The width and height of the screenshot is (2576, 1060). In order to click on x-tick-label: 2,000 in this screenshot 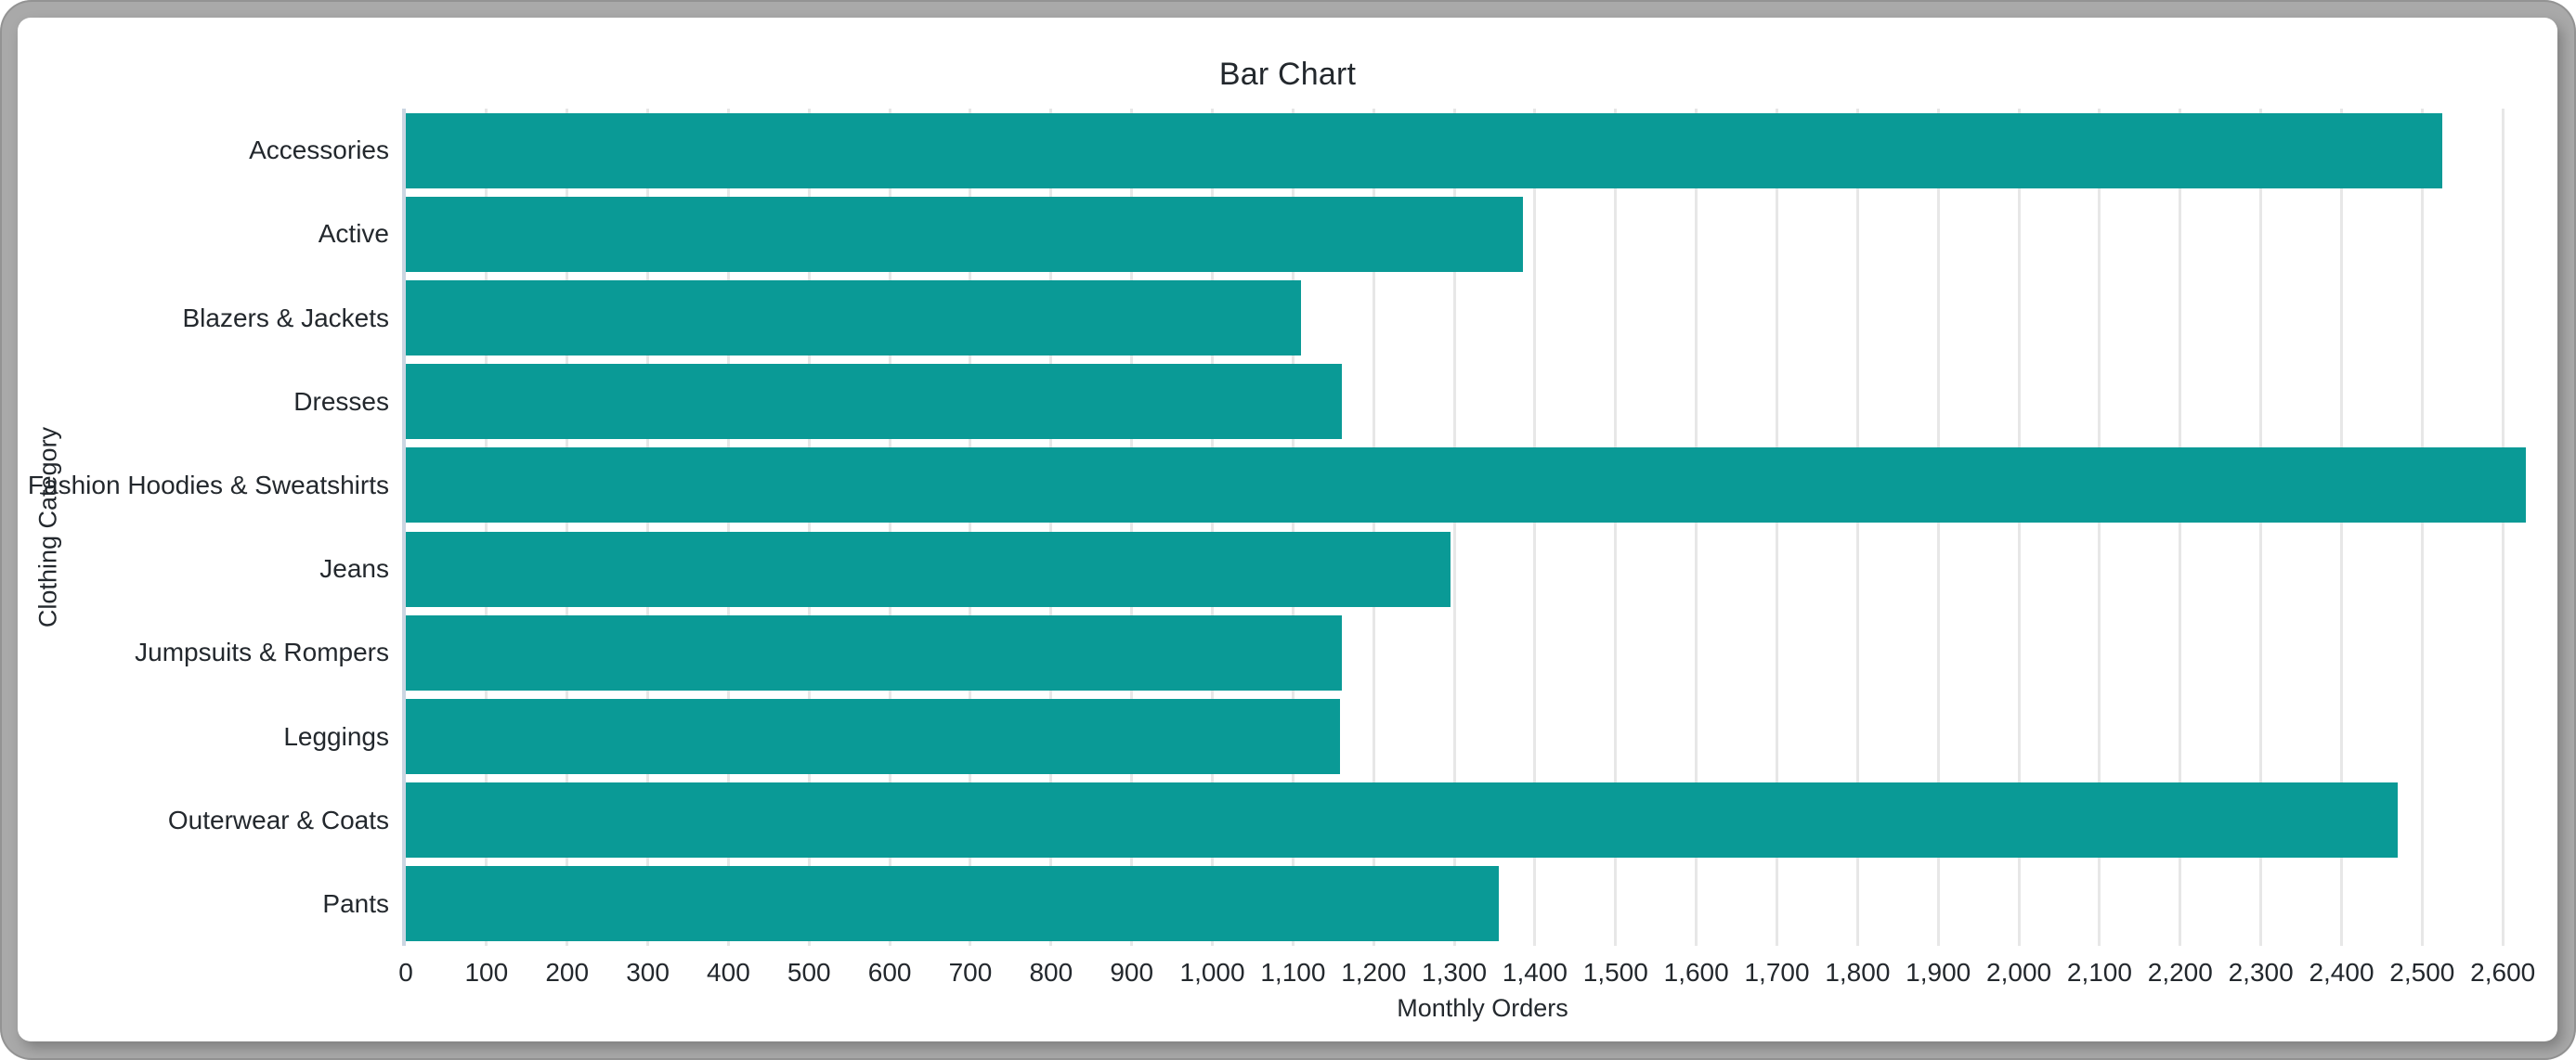, I will do `click(2019, 973)`.